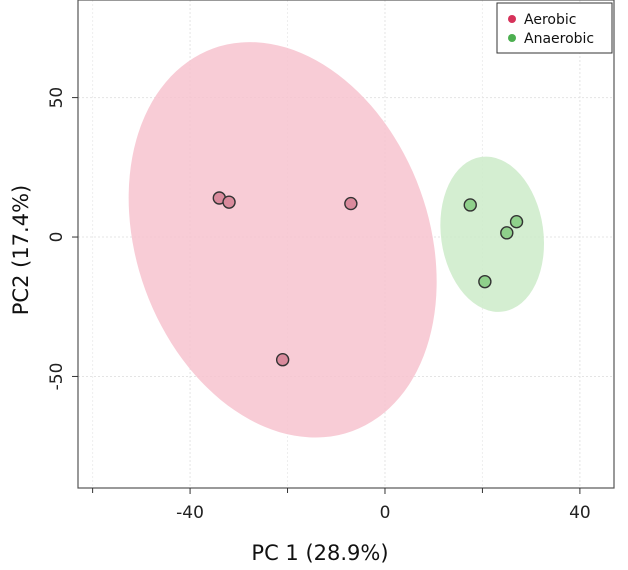 The width and height of the screenshot is (628, 570). What do you see at coordinates (21, 250) in the screenshot?
I see `y-axis-title: PC2 (17.4%)` at bounding box center [21, 250].